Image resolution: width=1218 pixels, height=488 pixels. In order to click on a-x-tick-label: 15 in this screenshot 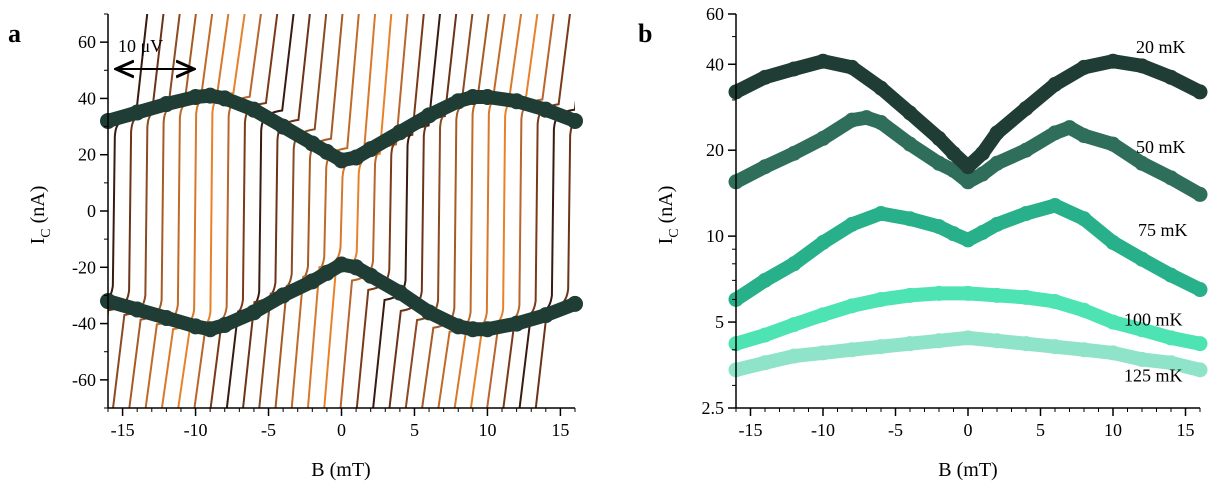, I will do `click(560, 430)`.